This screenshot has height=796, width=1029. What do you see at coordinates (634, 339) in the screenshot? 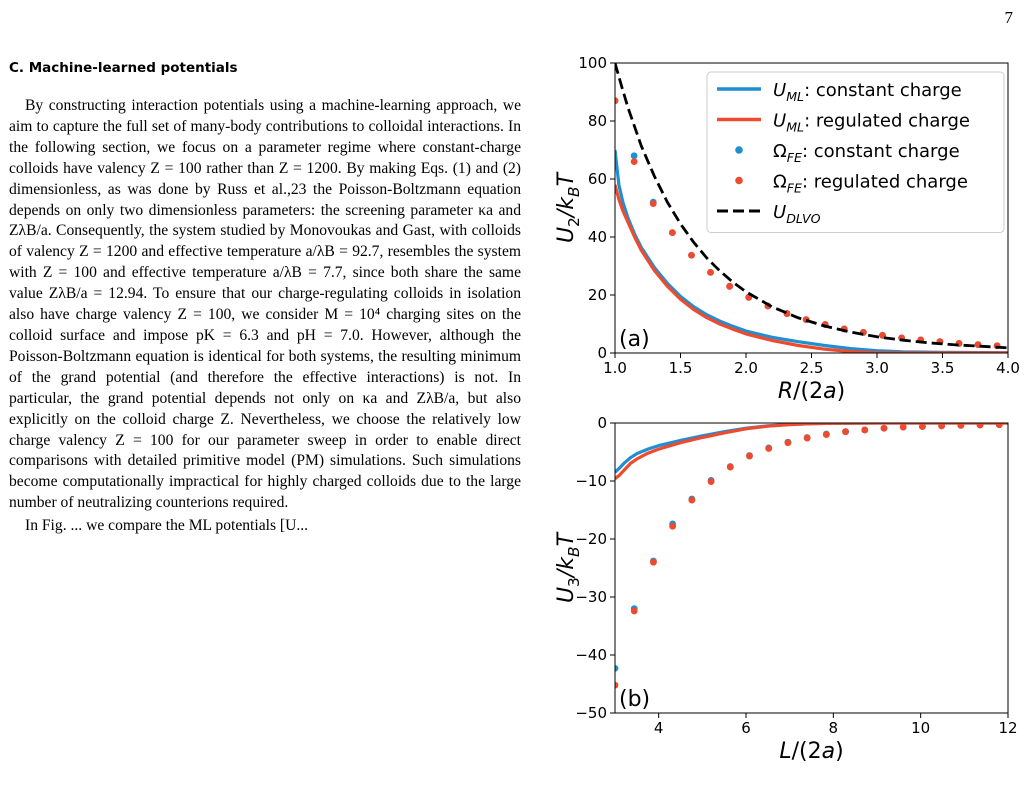
I see `panel-label: (a)` at bounding box center [634, 339].